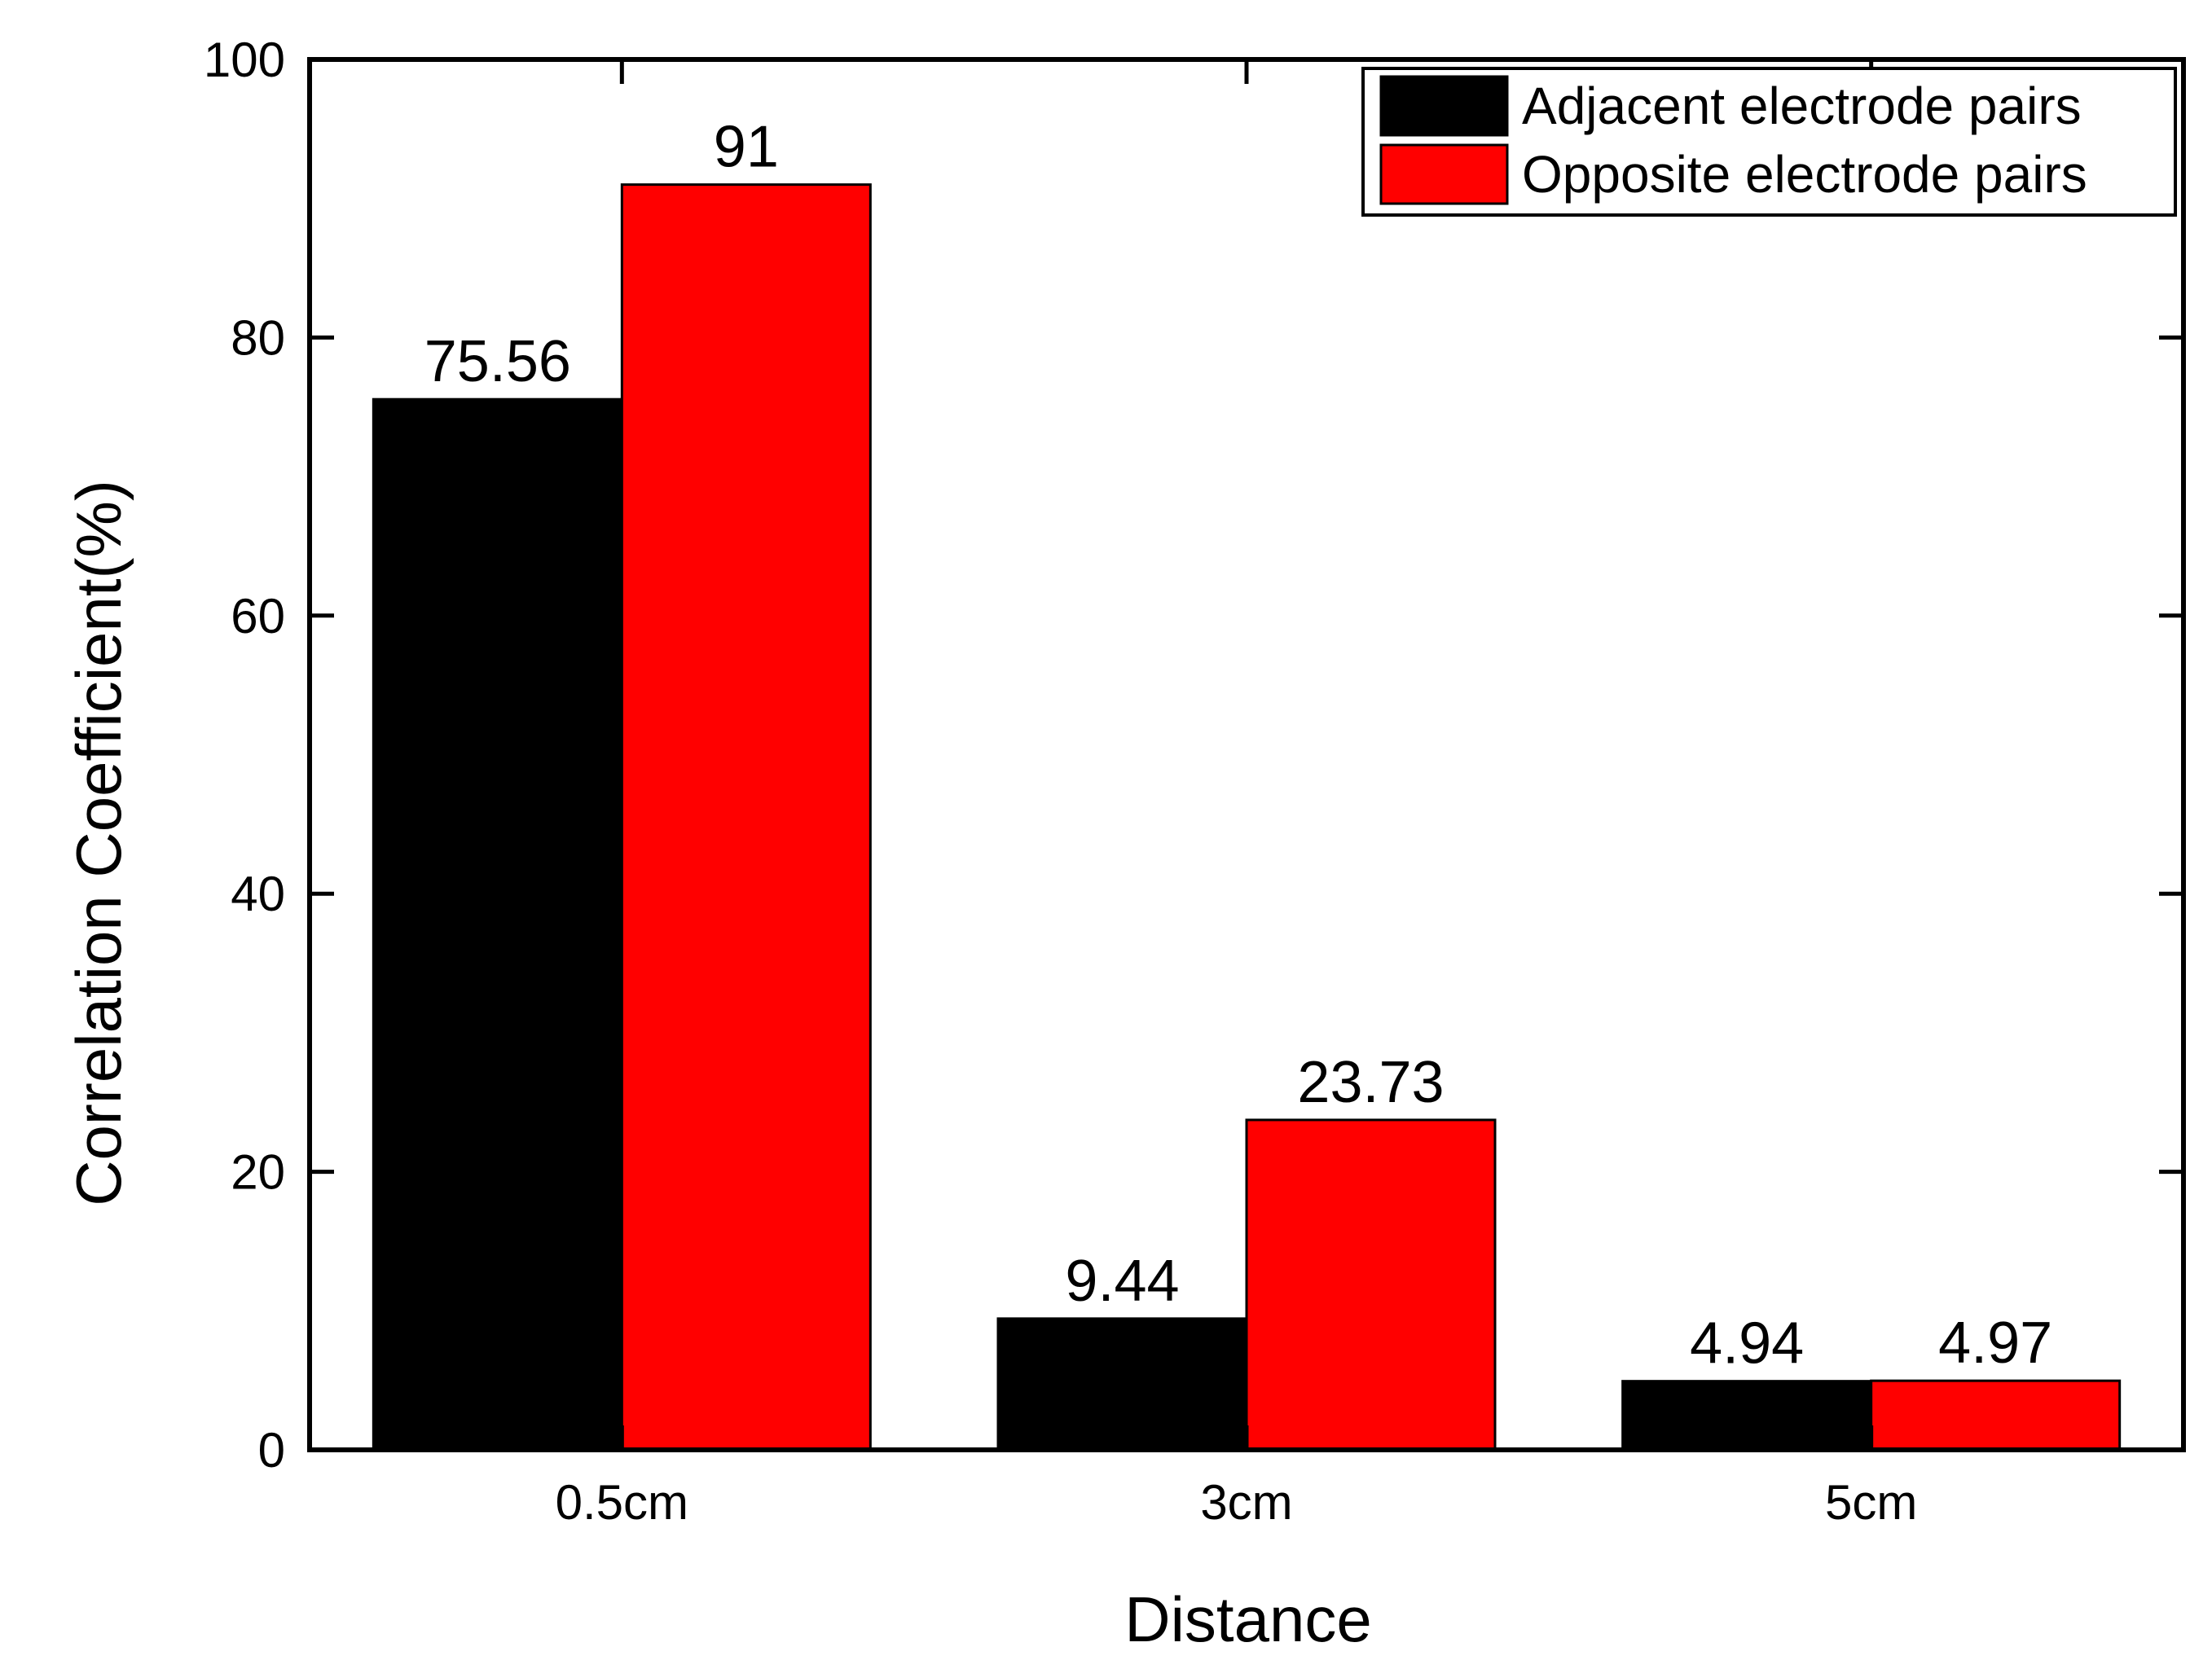 This screenshot has height=1660, width=2212. What do you see at coordinates (1370, 1082) in the screenshot?
I see `value-label-opposite-1: 23.73` at bounding box center [1370, 1082].